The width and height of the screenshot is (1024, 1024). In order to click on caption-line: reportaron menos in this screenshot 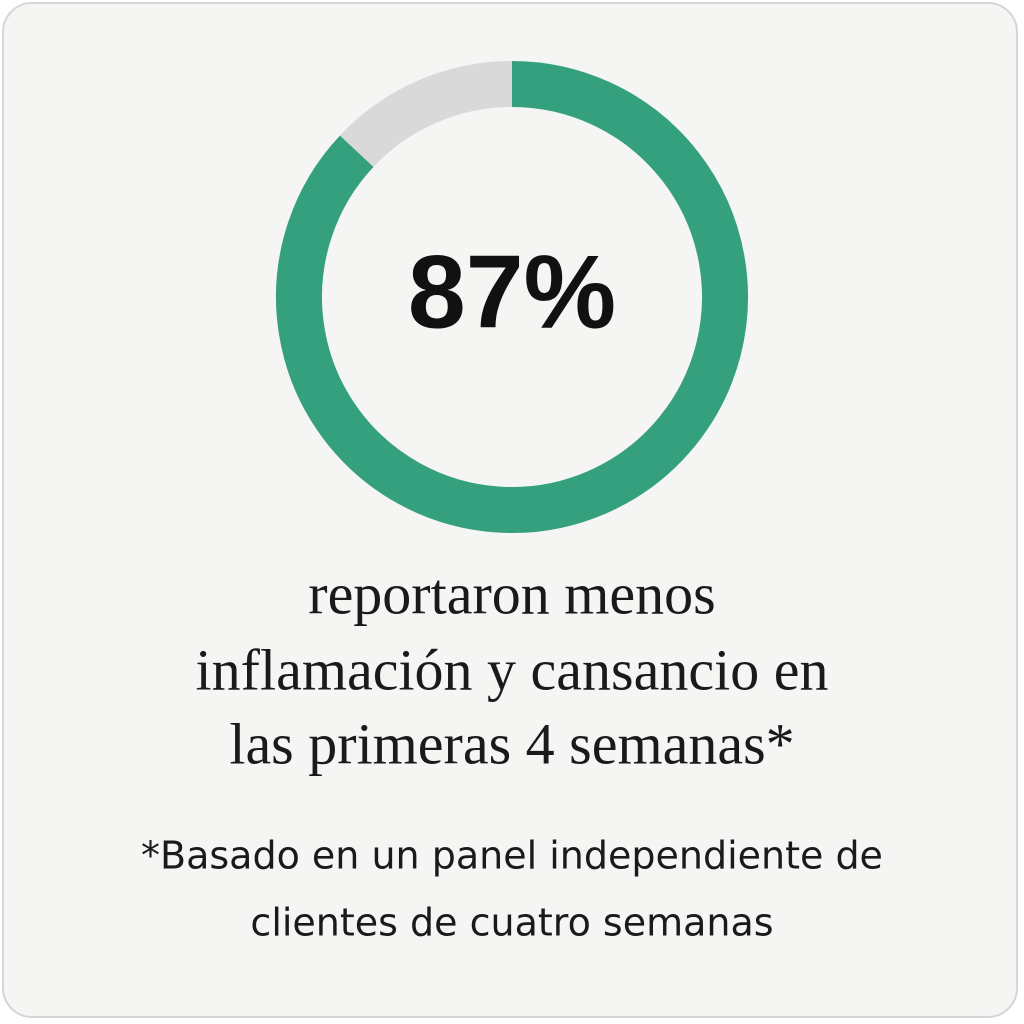, I will do `click(511, 593)`.